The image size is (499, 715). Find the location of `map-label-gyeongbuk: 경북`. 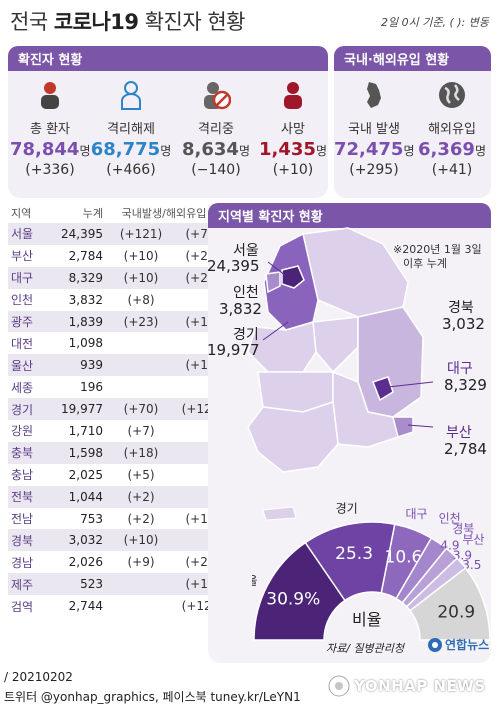

map-label-gyeongbuk: 경북 is located at coordinates (461, 308).